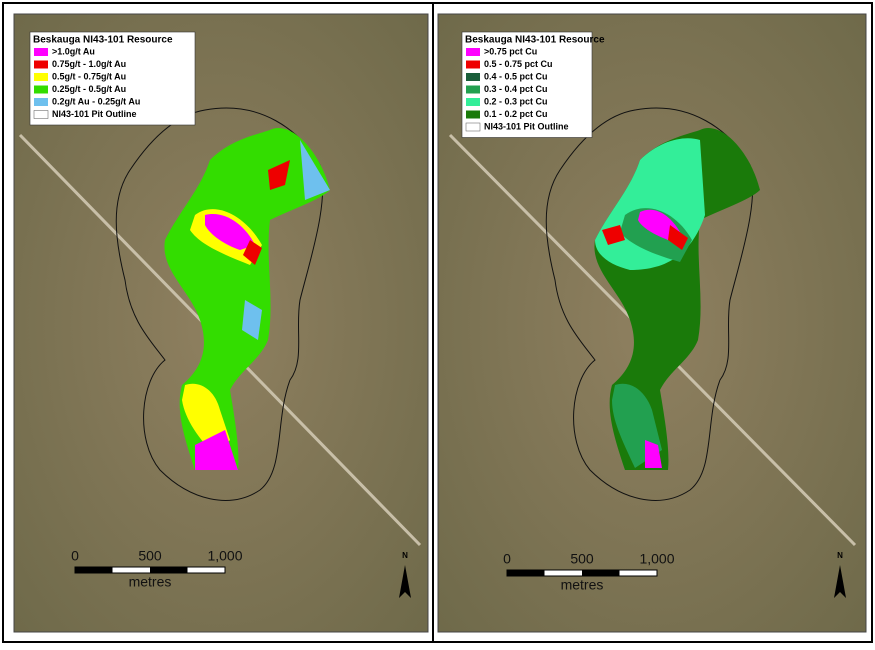 This screenshot has width=875, height=650. What do you see at coordinates (516, 101) in the screenshot?
I see `legend-label: 0.2 - 0.3 pct Cu` at bounding box center [516, 101].